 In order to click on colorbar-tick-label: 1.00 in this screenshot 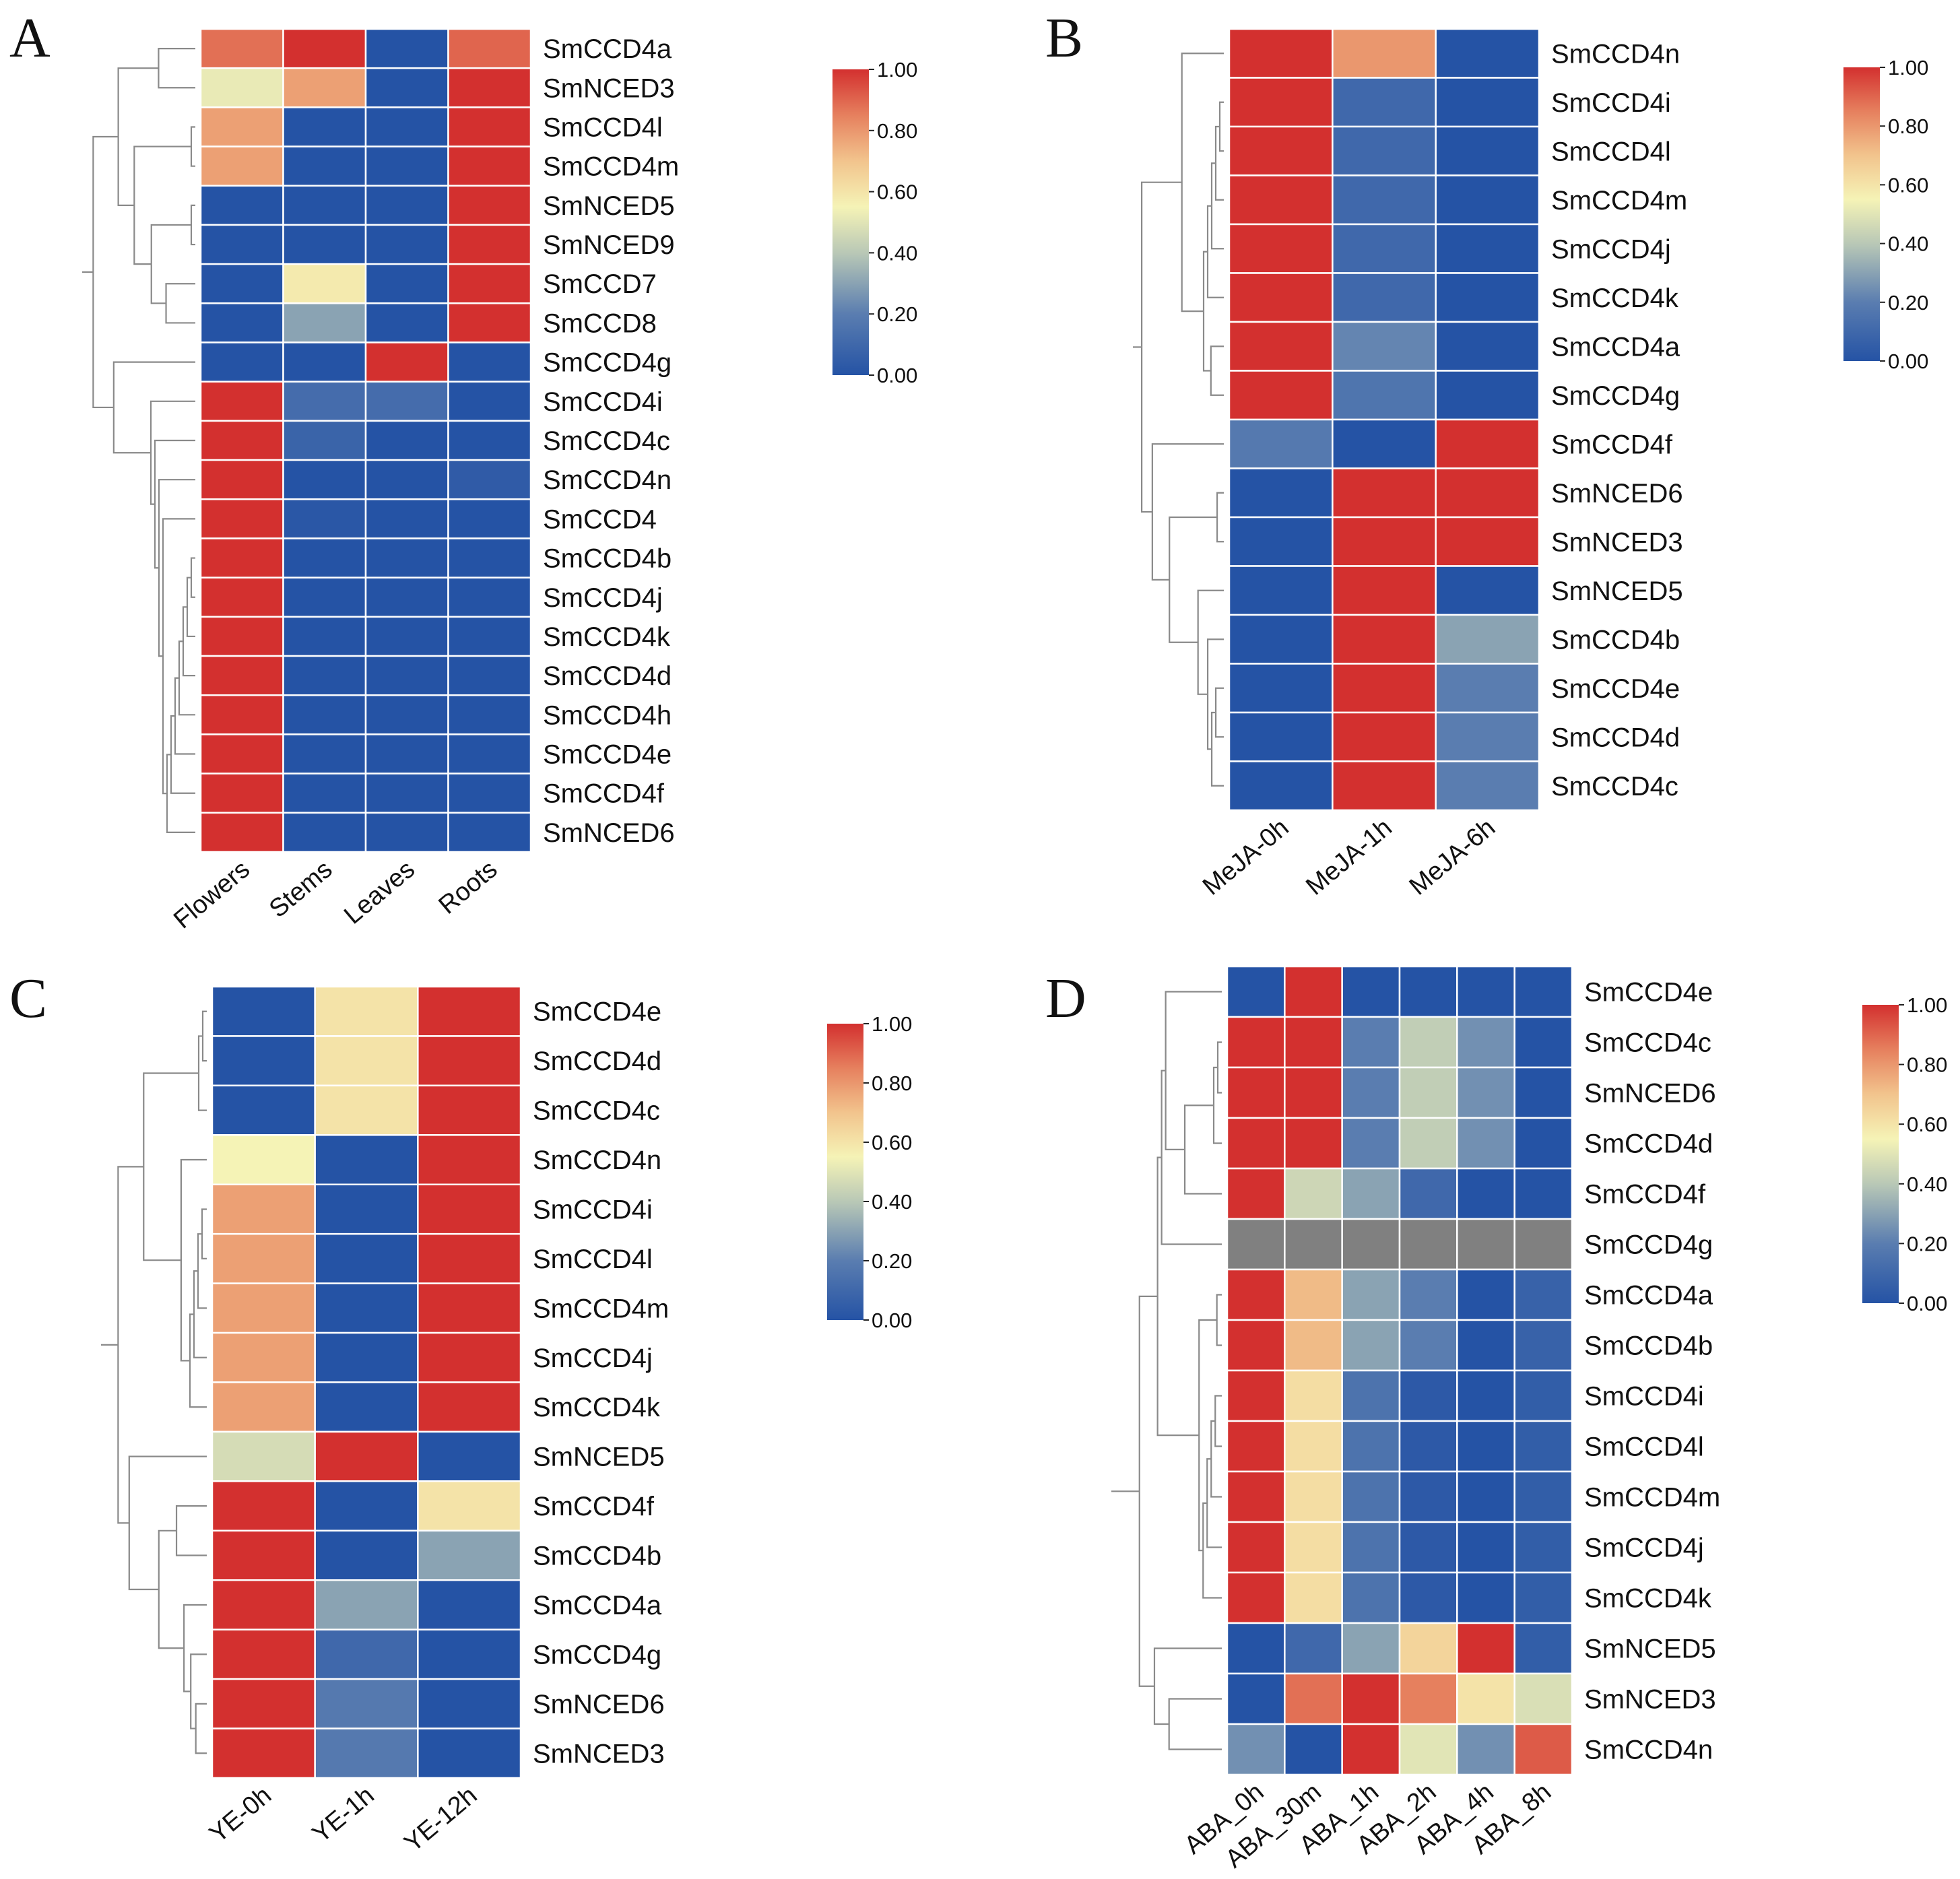, I will do `click(892, 1024)`.